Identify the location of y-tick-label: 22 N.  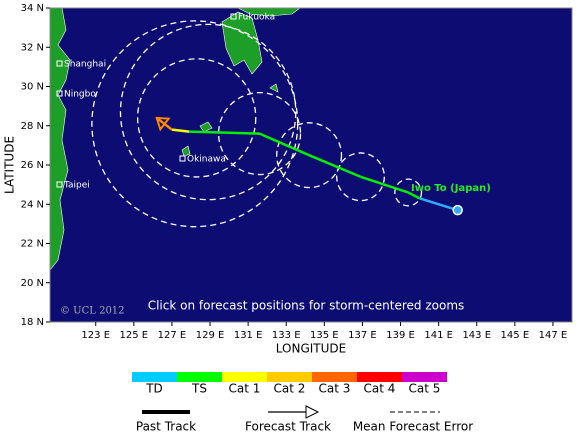
(32, 244).